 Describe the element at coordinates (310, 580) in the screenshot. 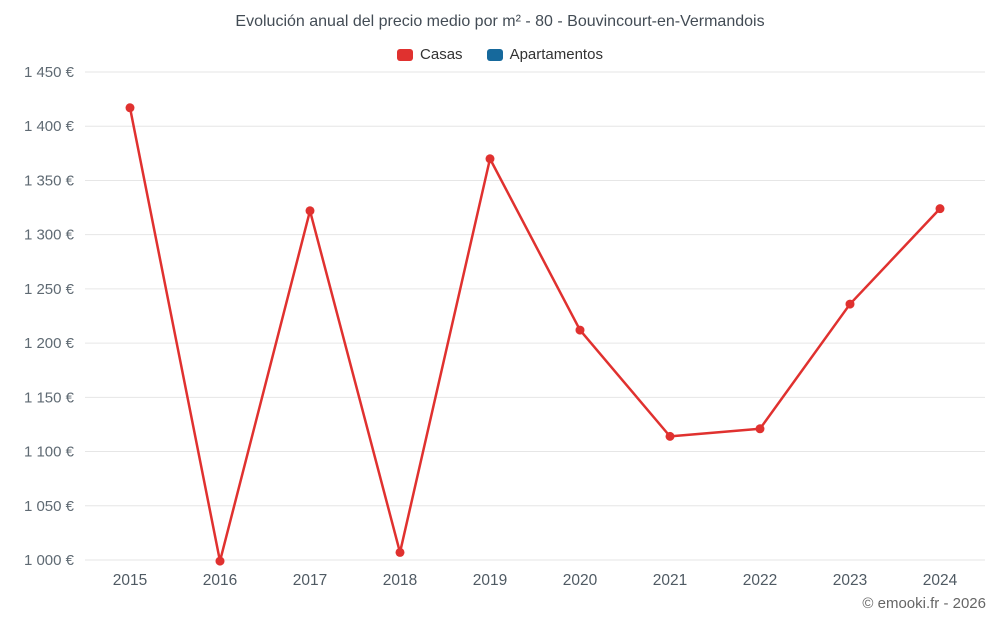

I see `x-axis-label: 2017` at that location.